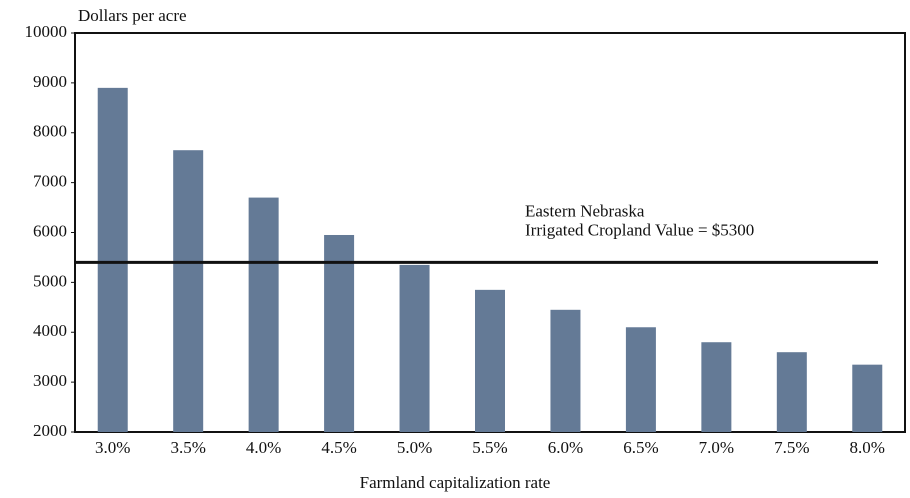 This screenshot has width=910, height=498. I want to click on chart-title: Dollars per acre, so click(132, 15).